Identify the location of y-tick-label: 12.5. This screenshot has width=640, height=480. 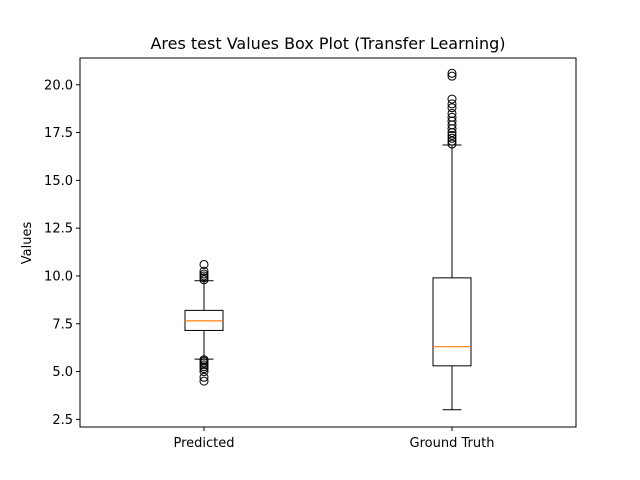
(58, 229).